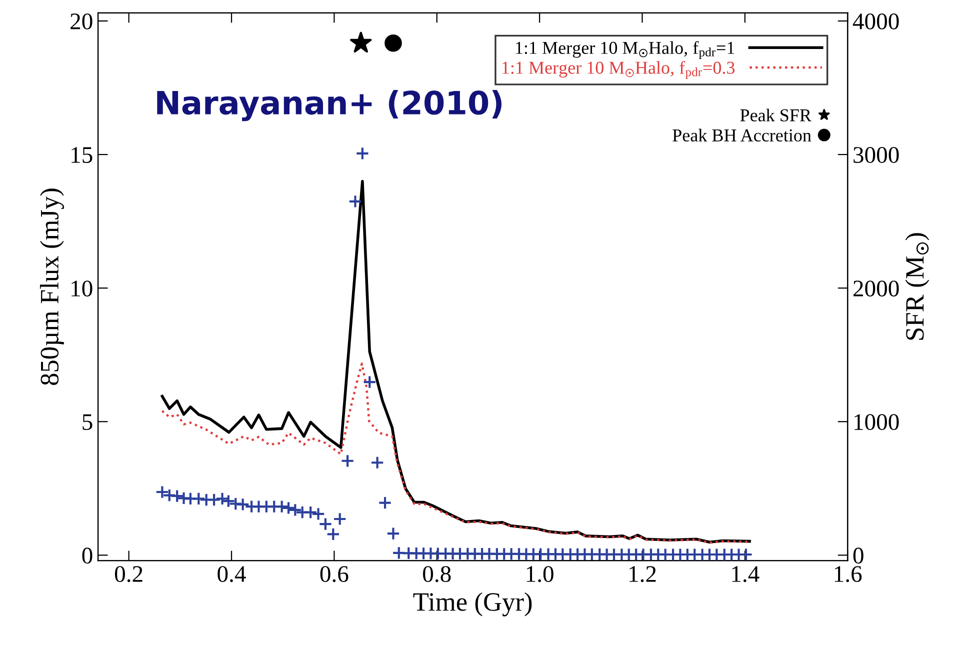 The image size is (961, 648). Describe the element at coordinates (643, 574) in the screenshot. I see `x-tick-label: 1.2` at that location.